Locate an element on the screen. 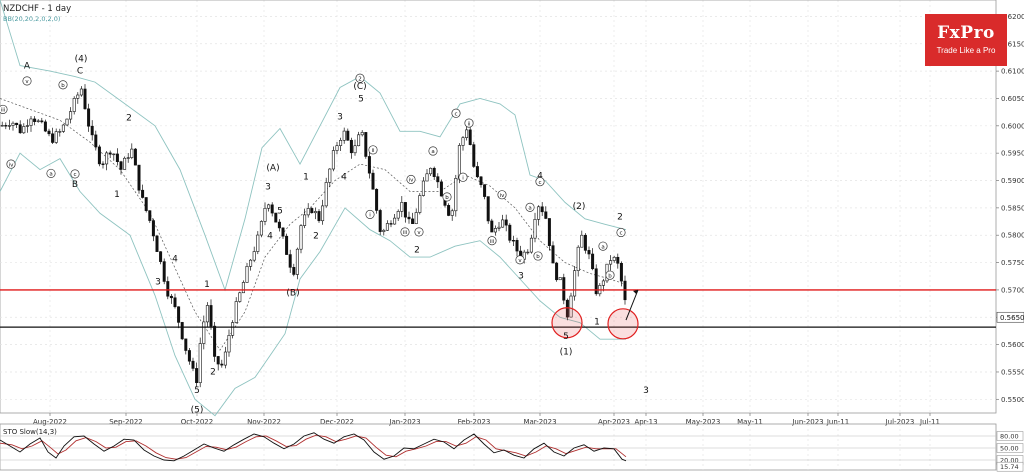  highlight-circle is located at coordinates (623, 324).